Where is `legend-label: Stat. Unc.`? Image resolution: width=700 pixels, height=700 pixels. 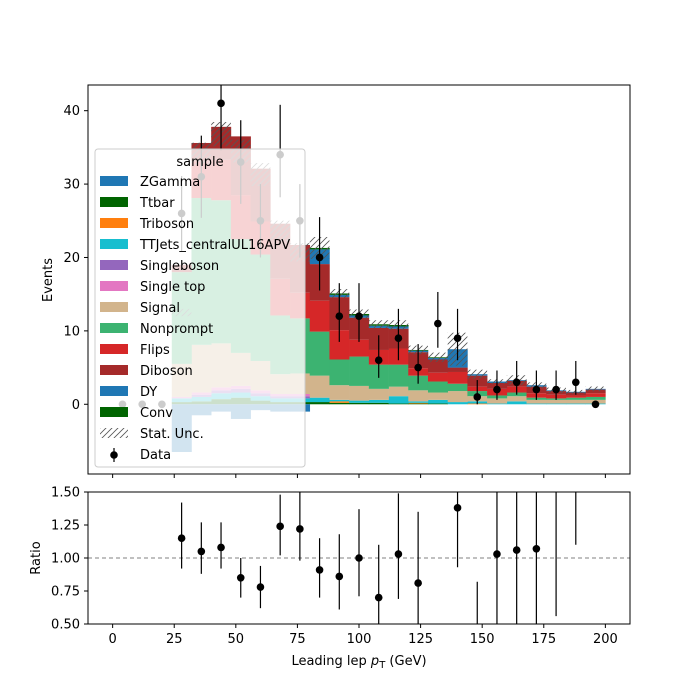
legend-label: Stat. Unc. is located at coordinates (172, 434).